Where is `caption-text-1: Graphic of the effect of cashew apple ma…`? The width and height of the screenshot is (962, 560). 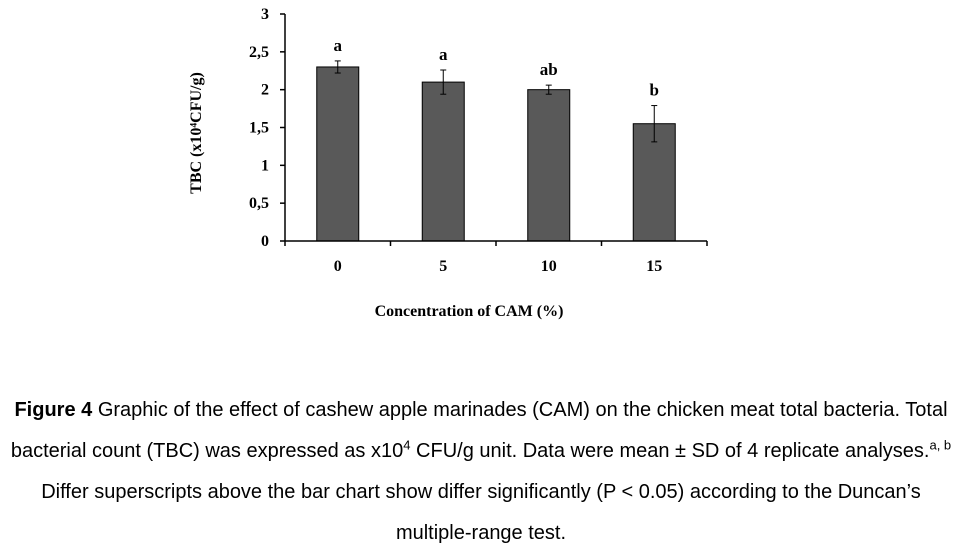
caption-text-1: Graphic of the effect of cashew apple ma… is located at coordinates (479, 430).